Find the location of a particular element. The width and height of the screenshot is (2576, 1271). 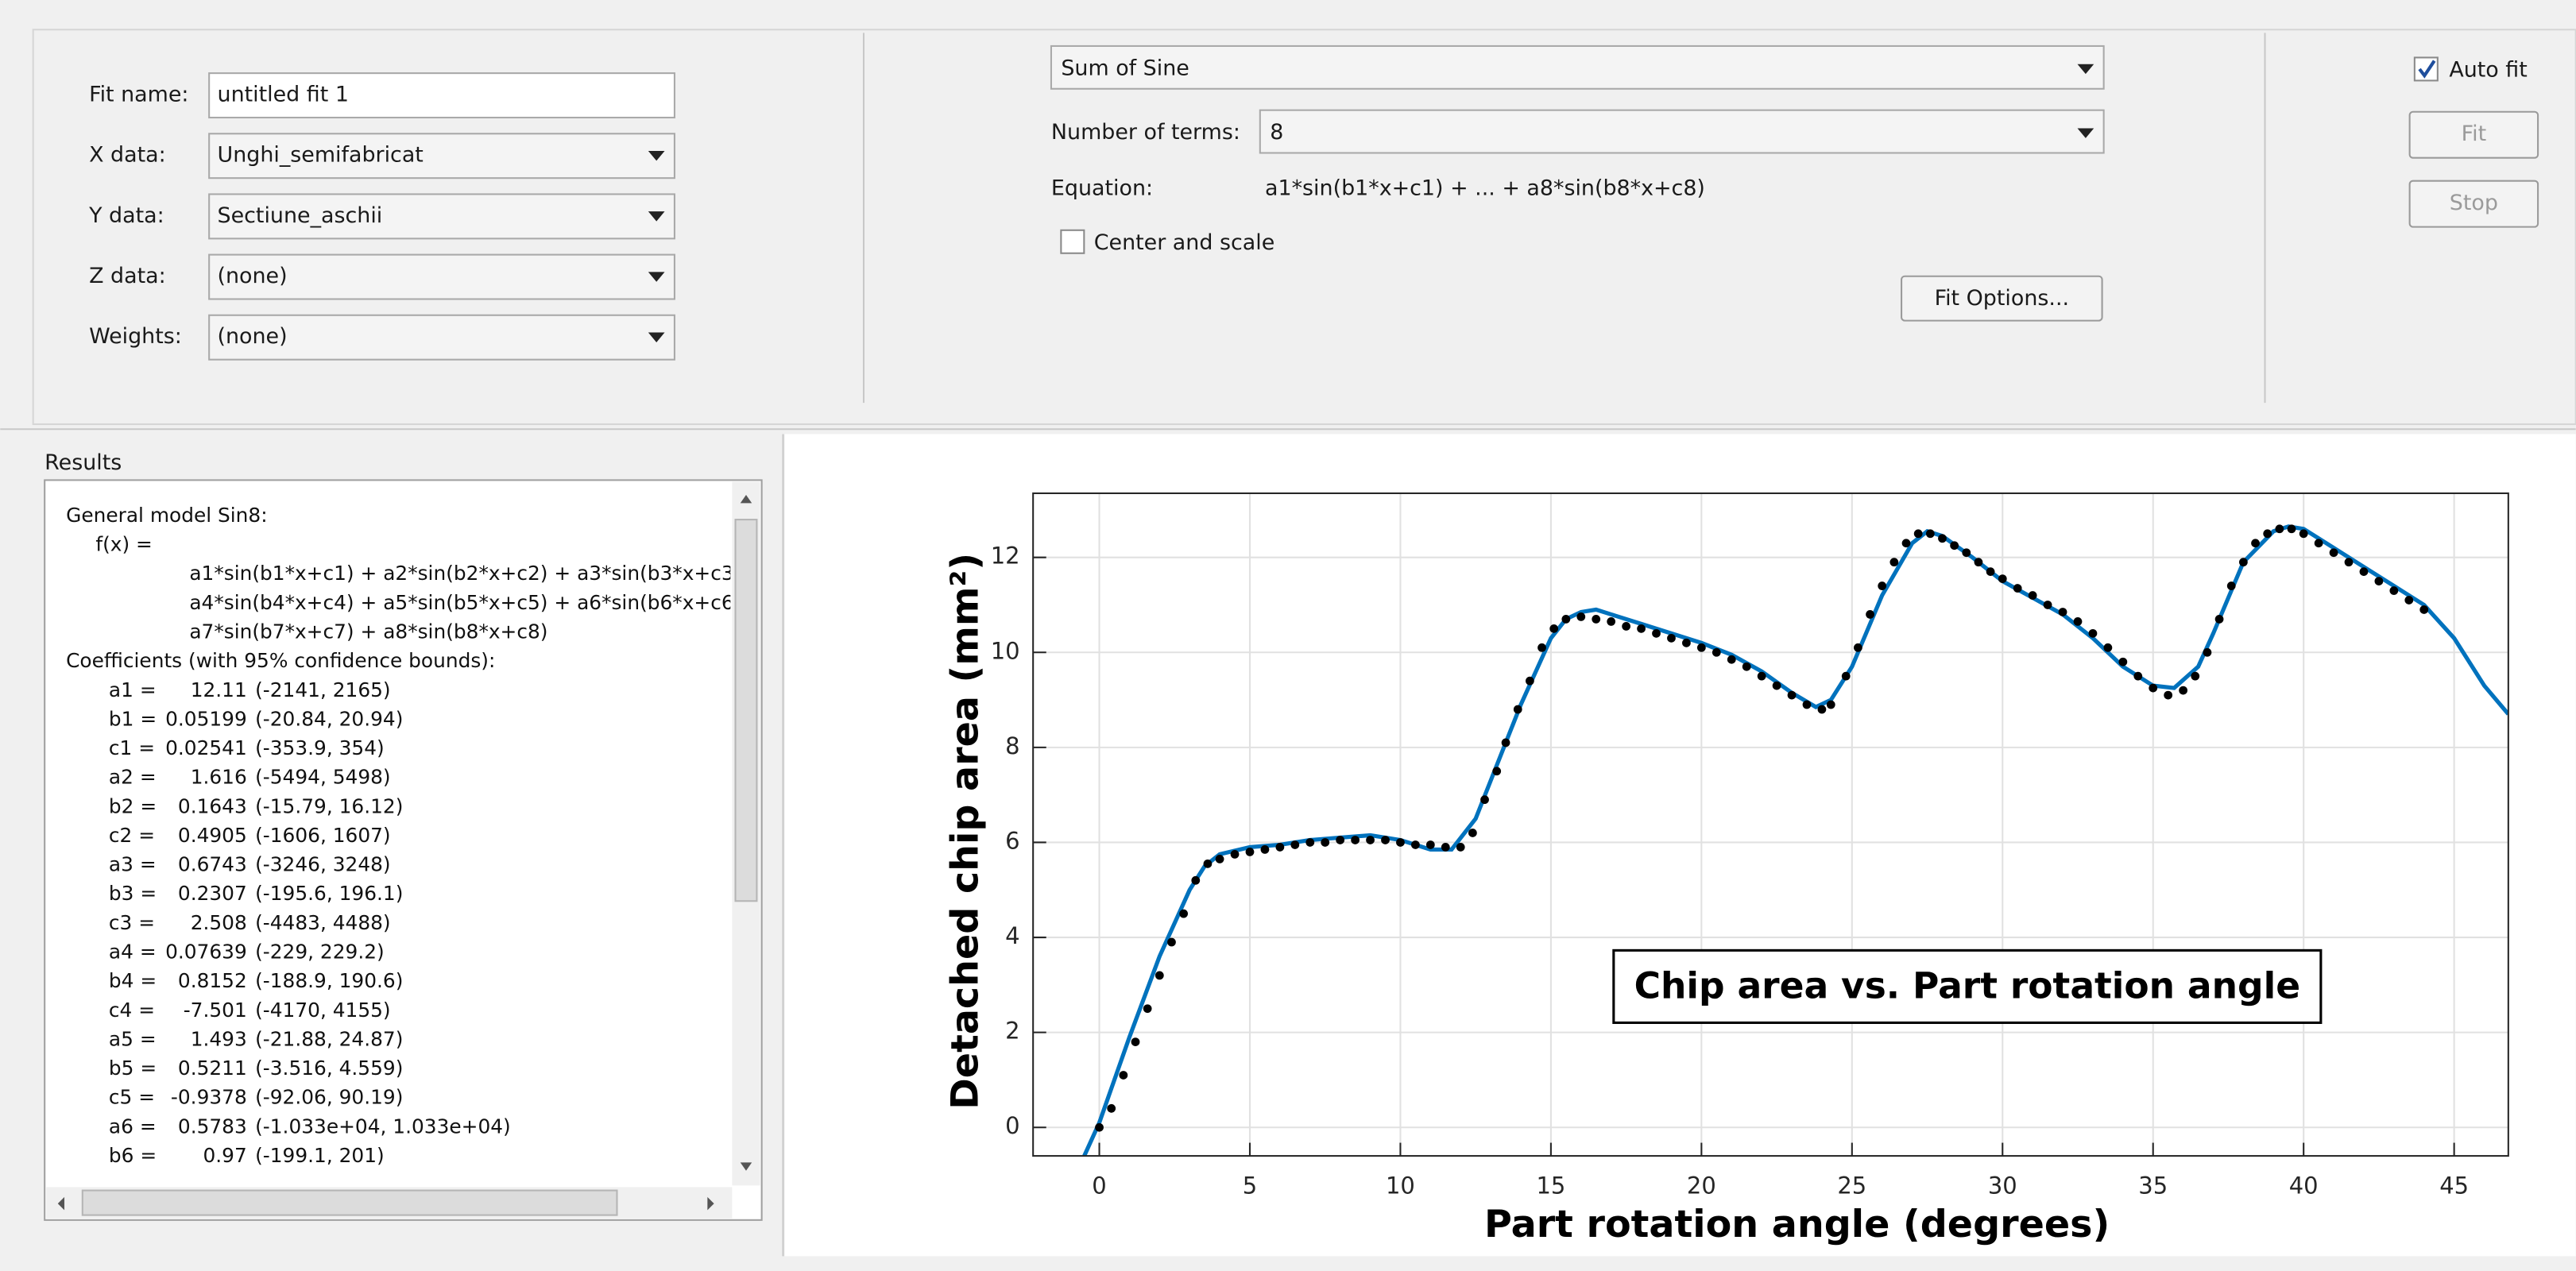

coef-value: 12.11 is located at coordinates (219, 689).